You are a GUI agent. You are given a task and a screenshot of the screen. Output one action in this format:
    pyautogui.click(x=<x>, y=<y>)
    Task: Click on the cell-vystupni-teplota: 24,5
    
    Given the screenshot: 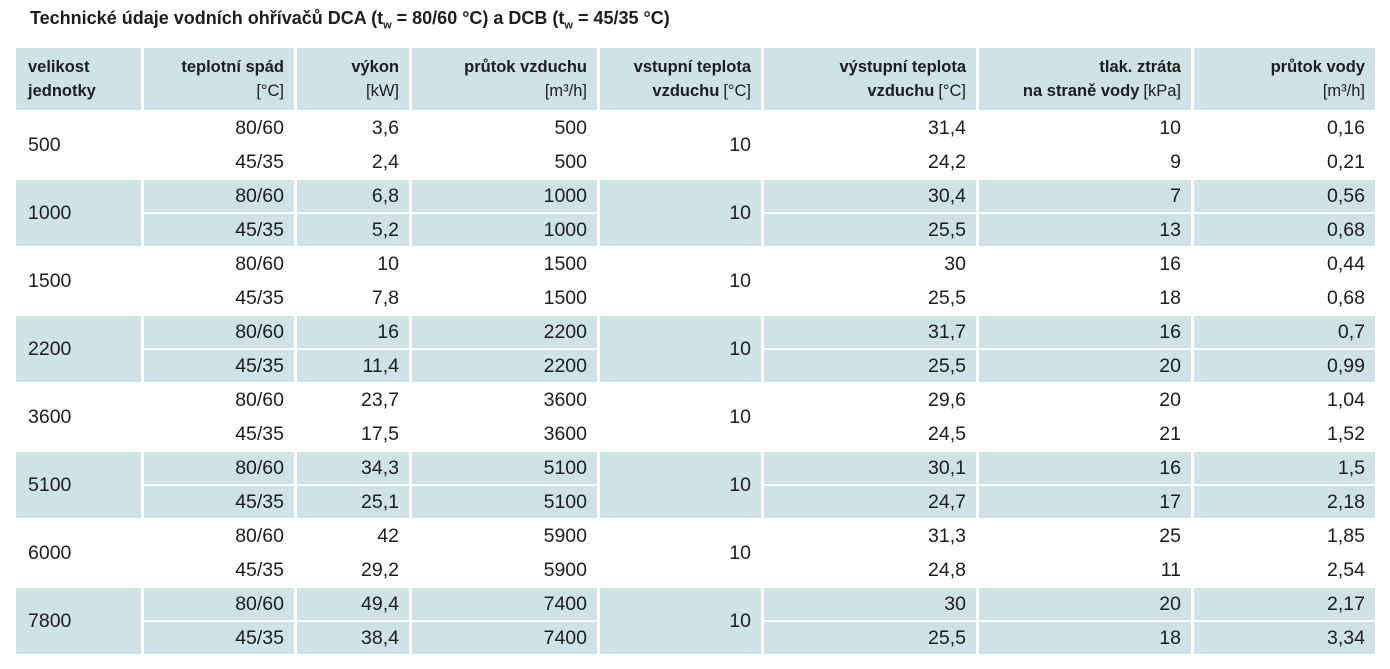 What is the action you would take?
    pyautogui.click(x=870, y=434)
    